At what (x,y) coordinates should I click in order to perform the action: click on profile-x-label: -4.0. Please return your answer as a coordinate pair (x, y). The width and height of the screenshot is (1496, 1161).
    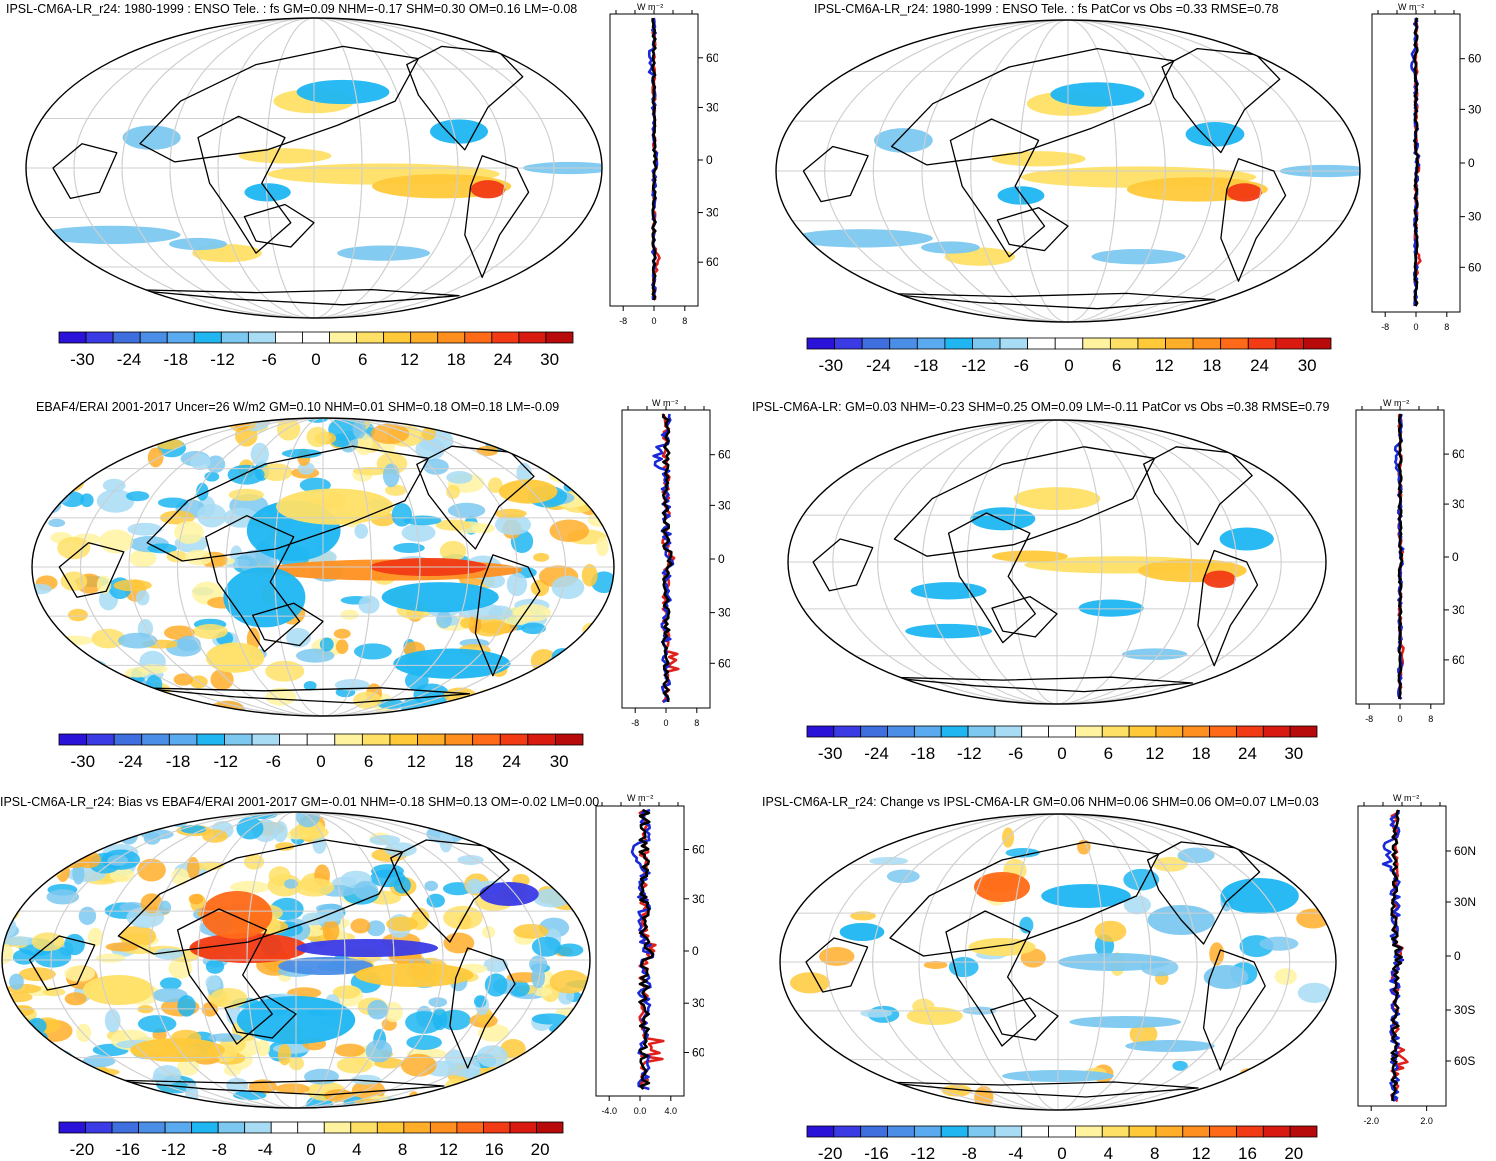
    Looking at the image, I should click on (609, 1111).